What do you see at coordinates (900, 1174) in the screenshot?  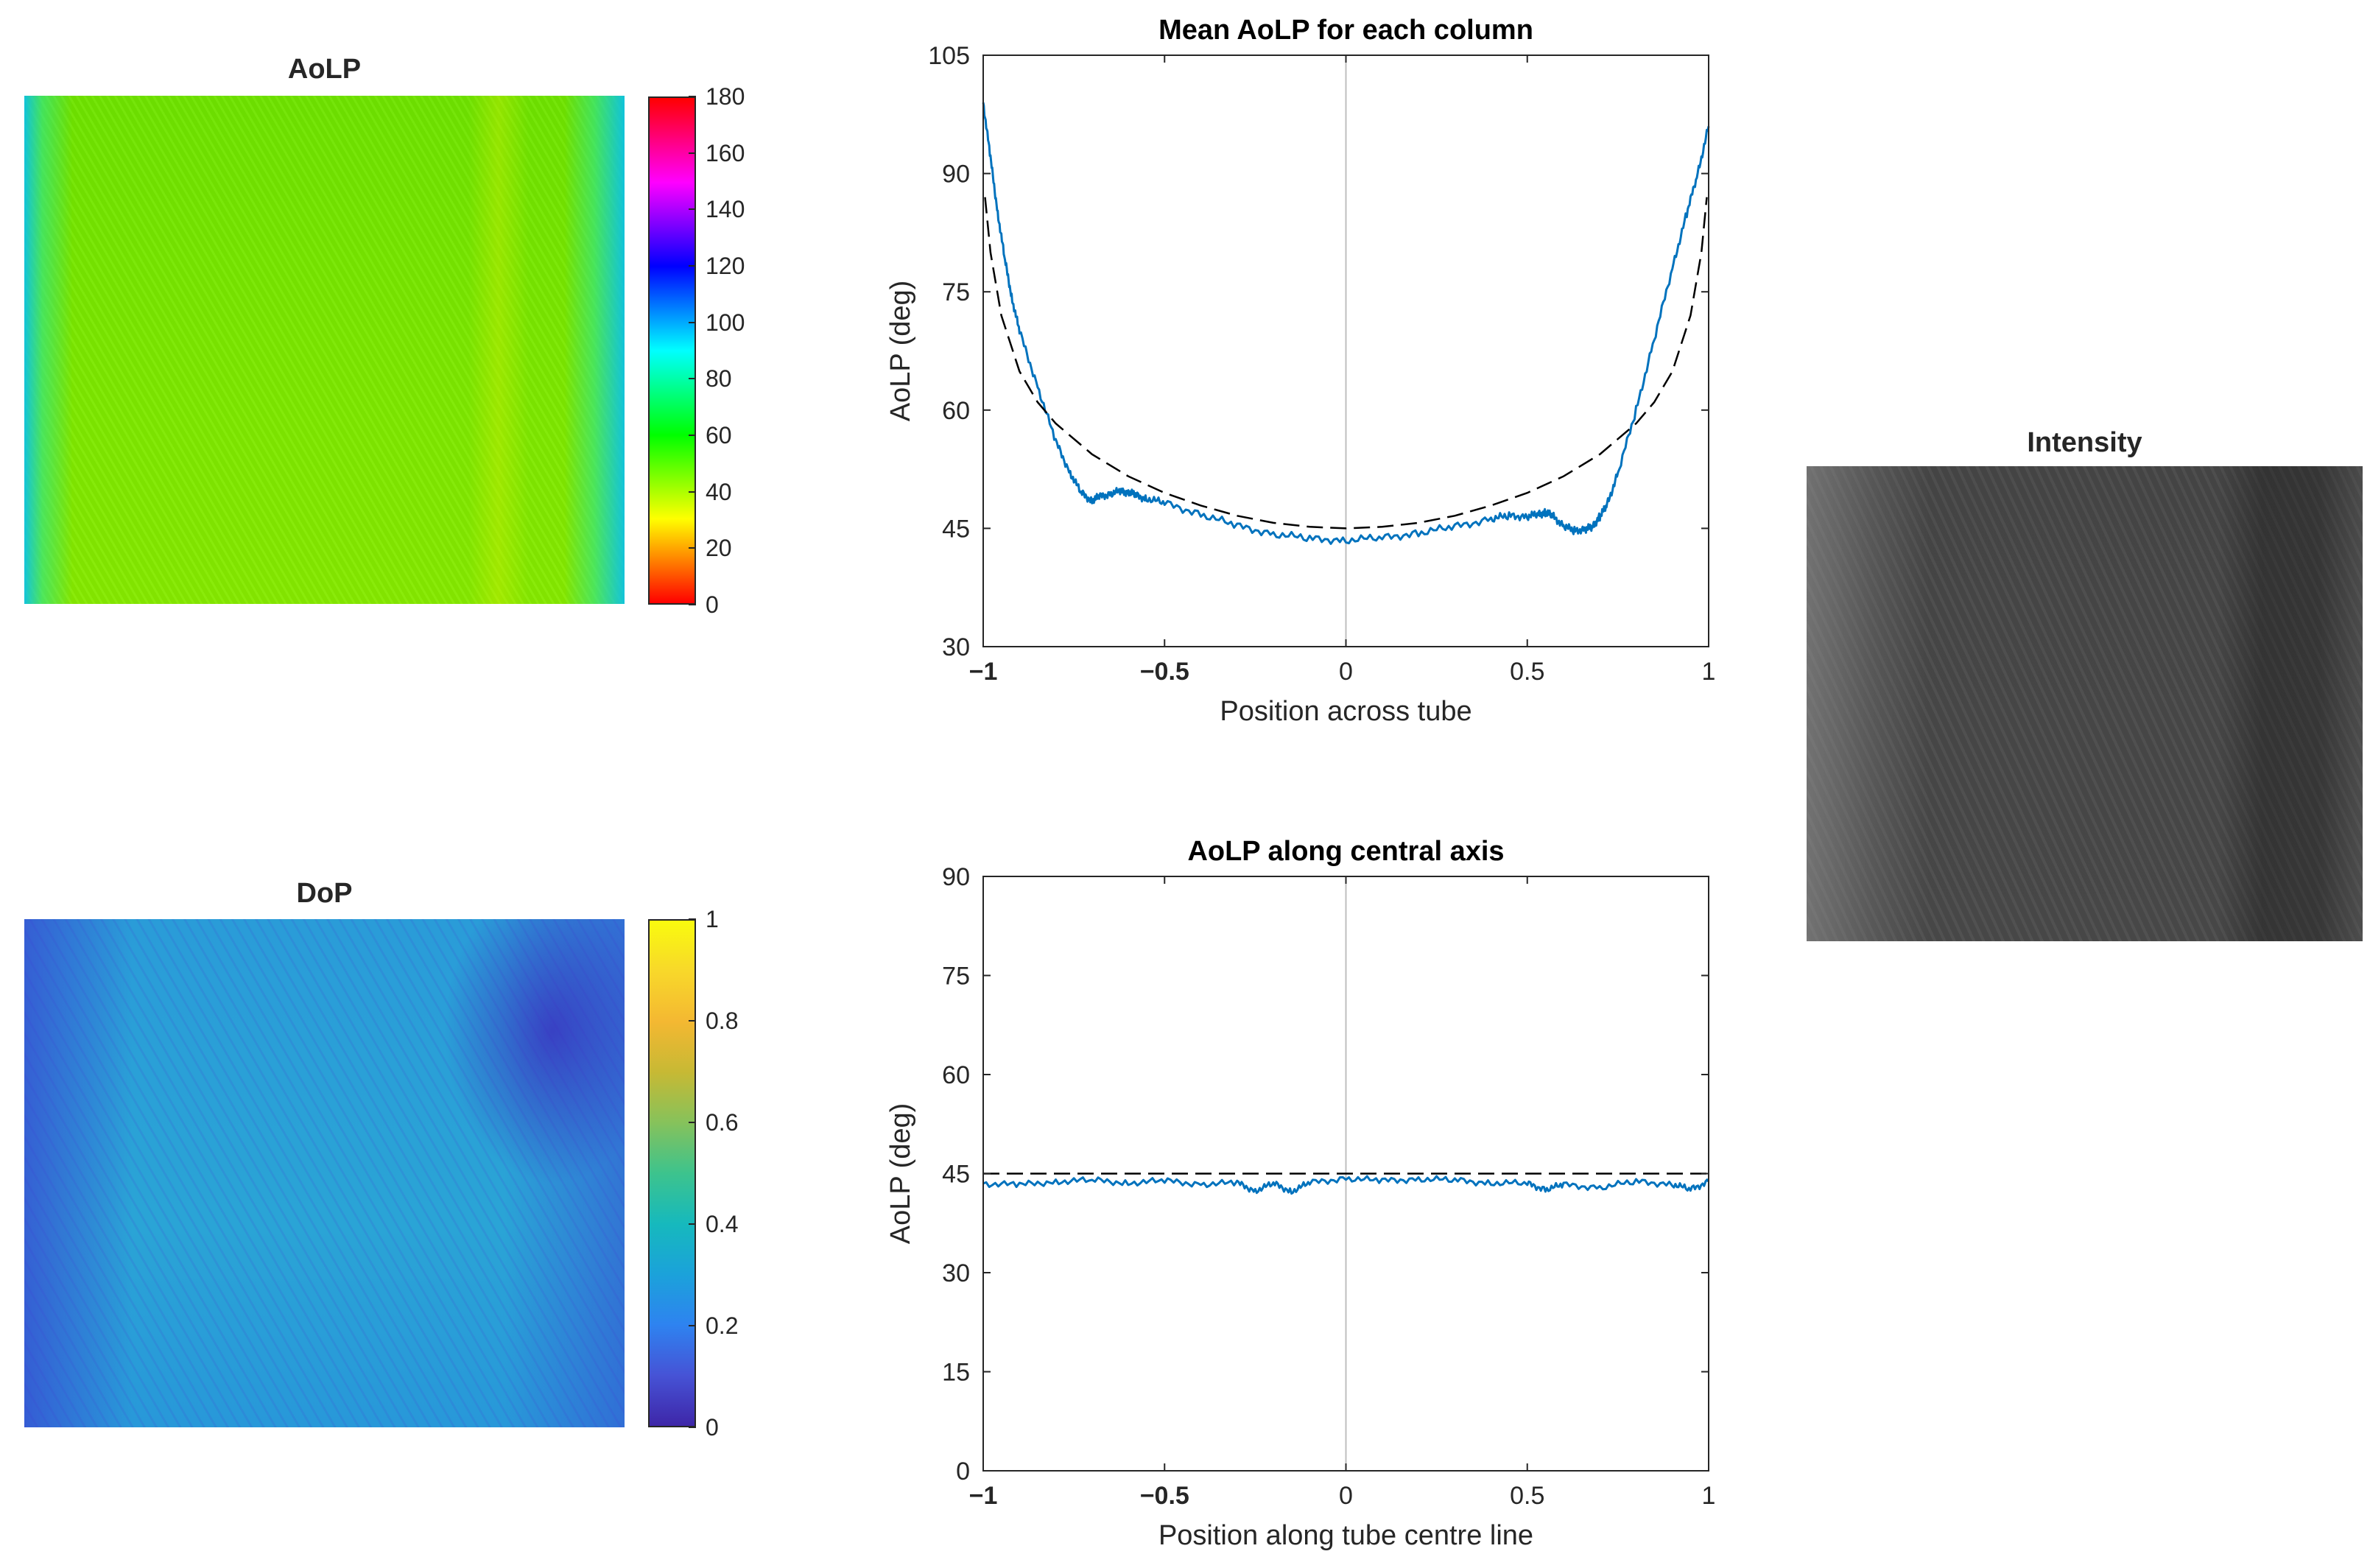 I see `central-axis-ylabel: AoLP (deg)` at bounding box center [900, 1174].